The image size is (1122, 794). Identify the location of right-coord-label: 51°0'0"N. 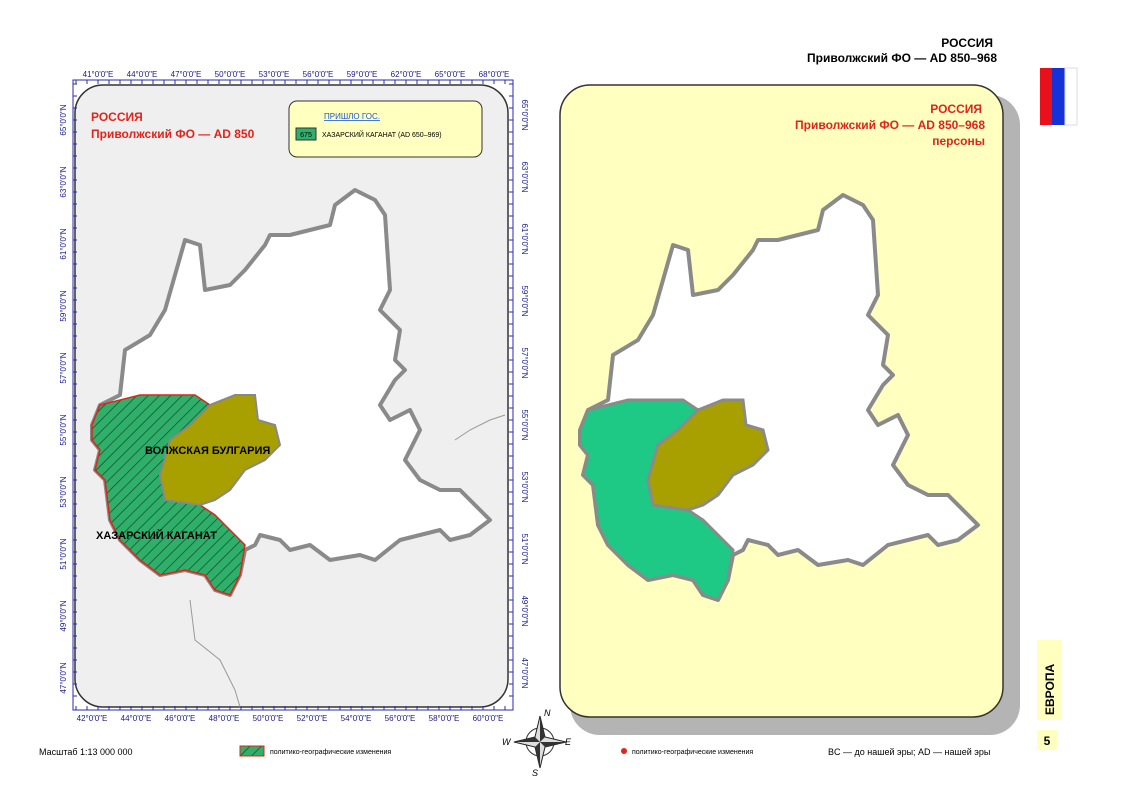
(524, 548).